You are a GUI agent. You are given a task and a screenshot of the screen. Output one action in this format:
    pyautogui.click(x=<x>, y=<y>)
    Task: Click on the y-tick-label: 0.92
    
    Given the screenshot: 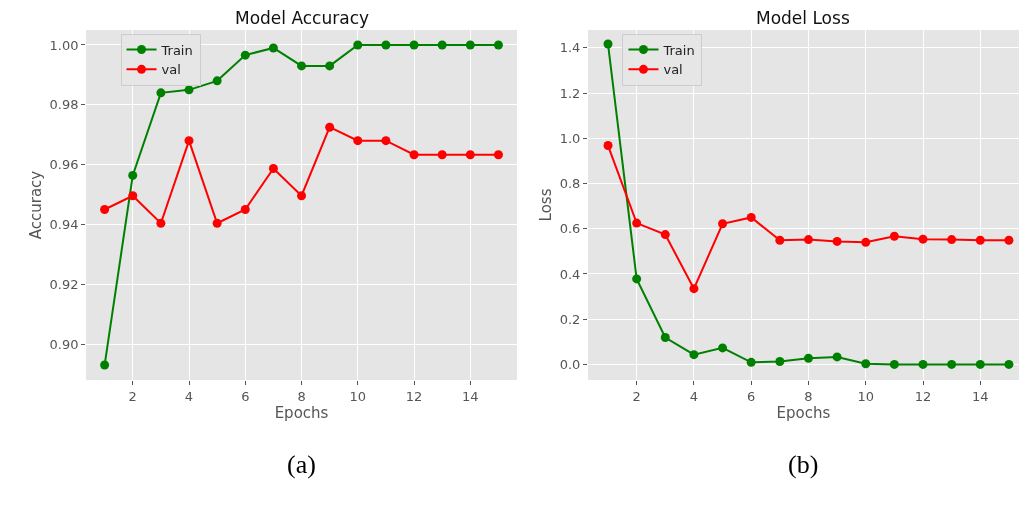 What is the action you would take?
    pyautogui.click(x=64, y=284)
    